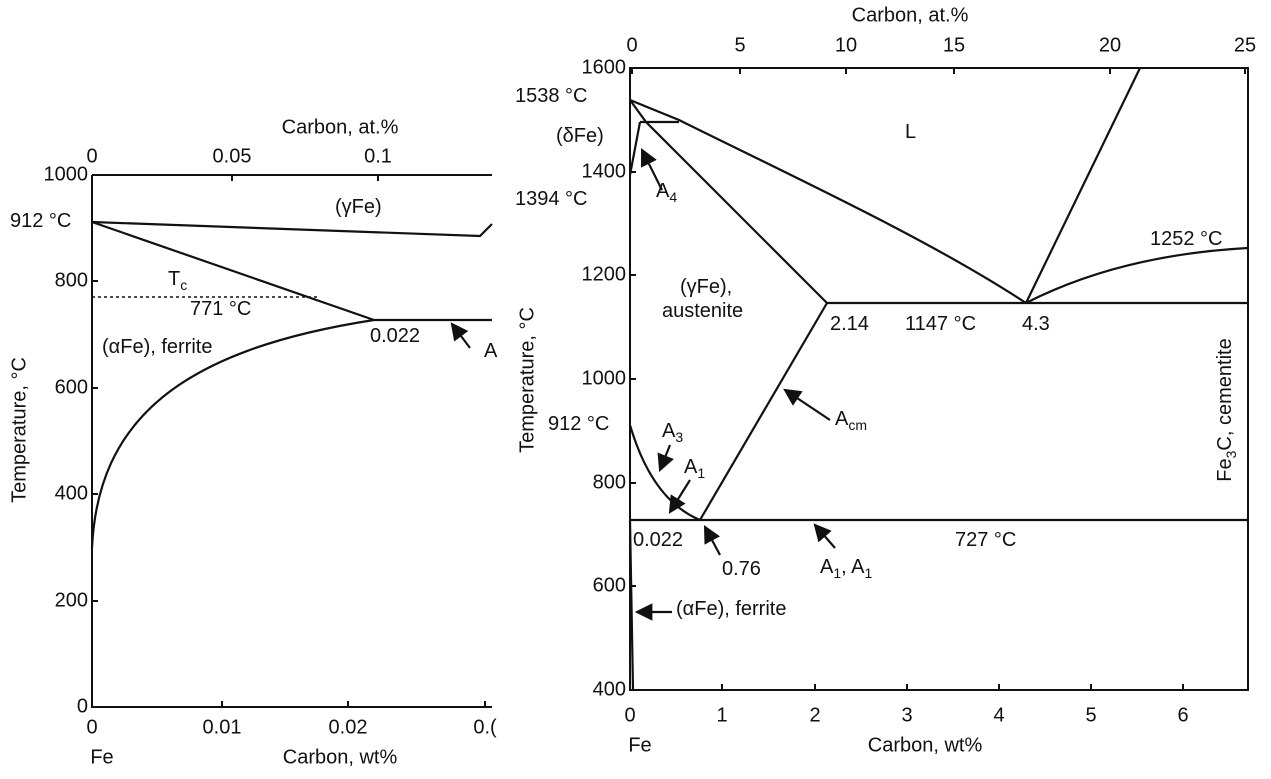 The width and height of the screenshot is (1271, 779). I want to click on label-text: 912 °C, so click(40, 221).